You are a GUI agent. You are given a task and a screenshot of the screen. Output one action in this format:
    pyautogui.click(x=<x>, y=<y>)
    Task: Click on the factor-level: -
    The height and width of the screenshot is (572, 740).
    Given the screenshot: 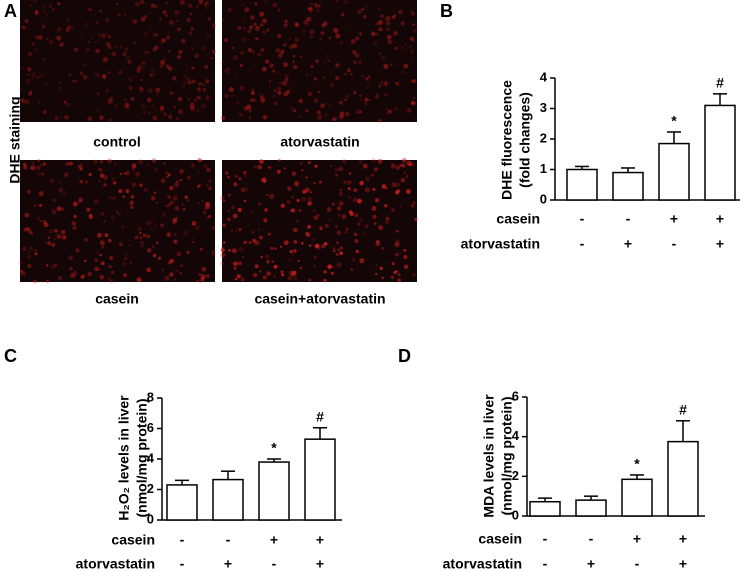 What is the action you would take?
    pyautogui.click(x=545, y=539)
    